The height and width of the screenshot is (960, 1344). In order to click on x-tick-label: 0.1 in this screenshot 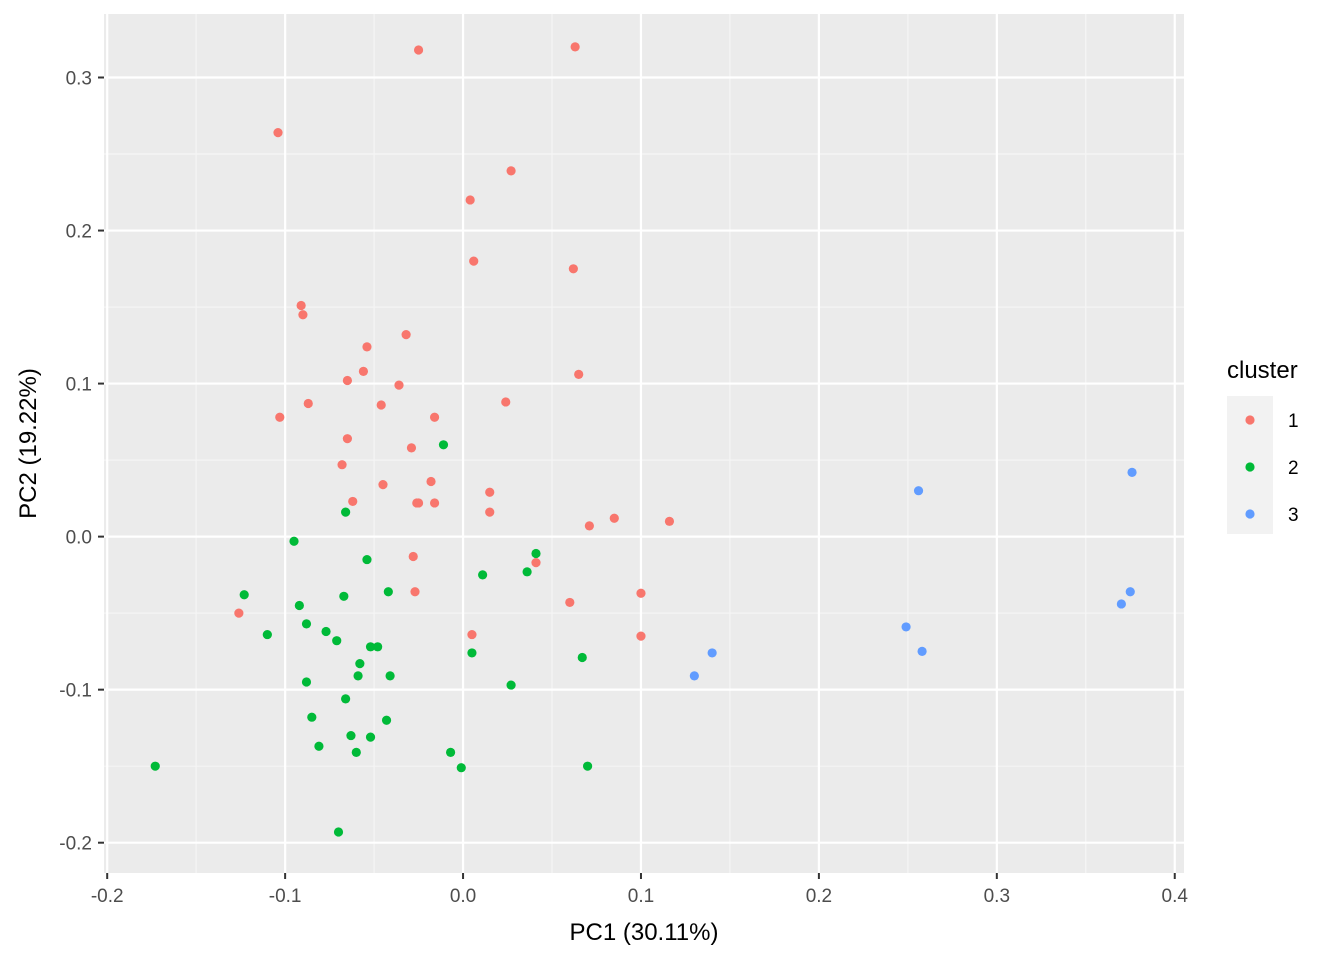, I will do `click(641, 896)`.